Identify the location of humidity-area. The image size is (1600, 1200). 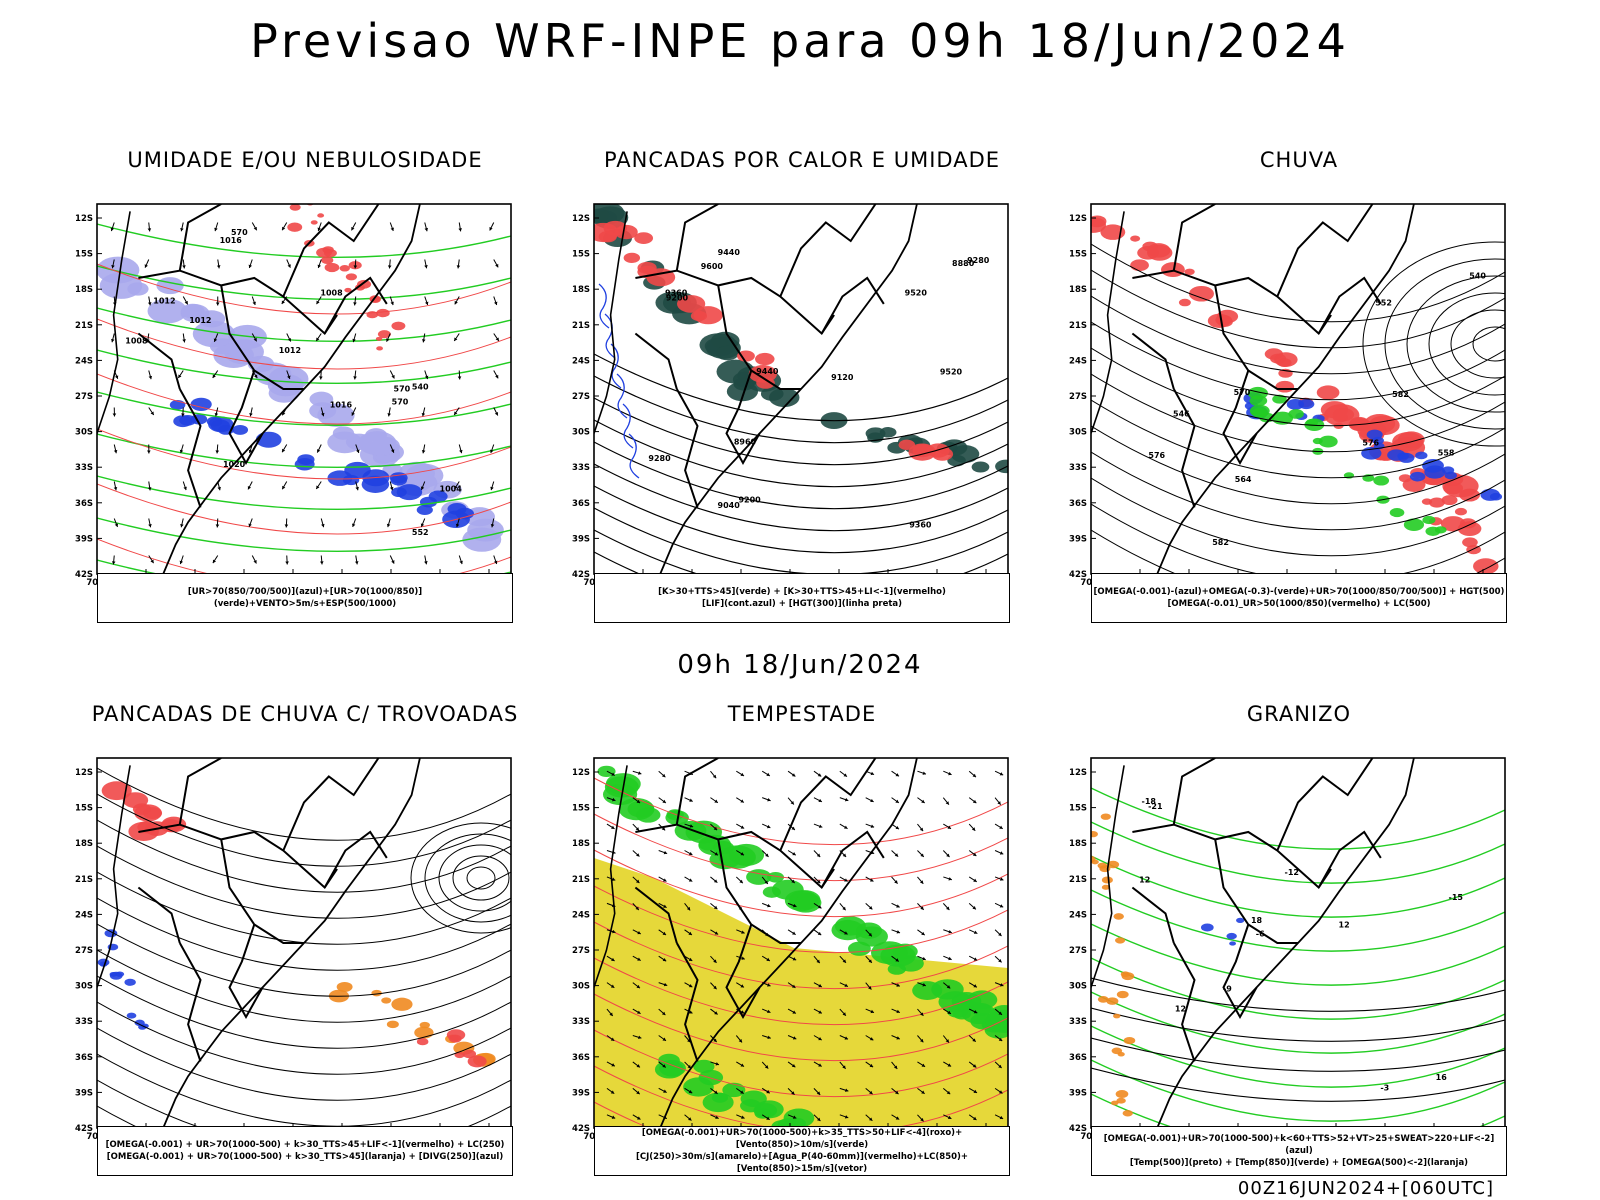
(201, 404).